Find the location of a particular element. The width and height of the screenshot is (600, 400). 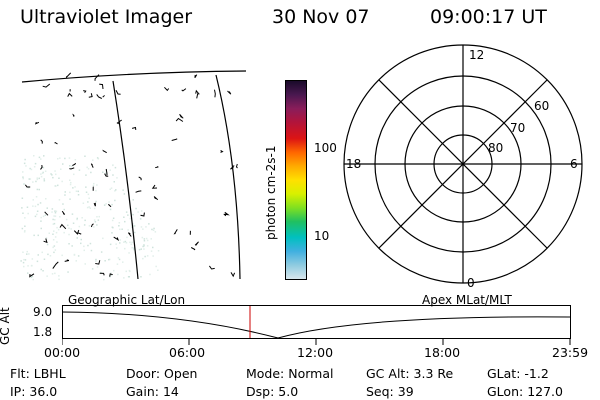

status-dsp: Dsp: 5.0 is located at coordinates (272, 391).